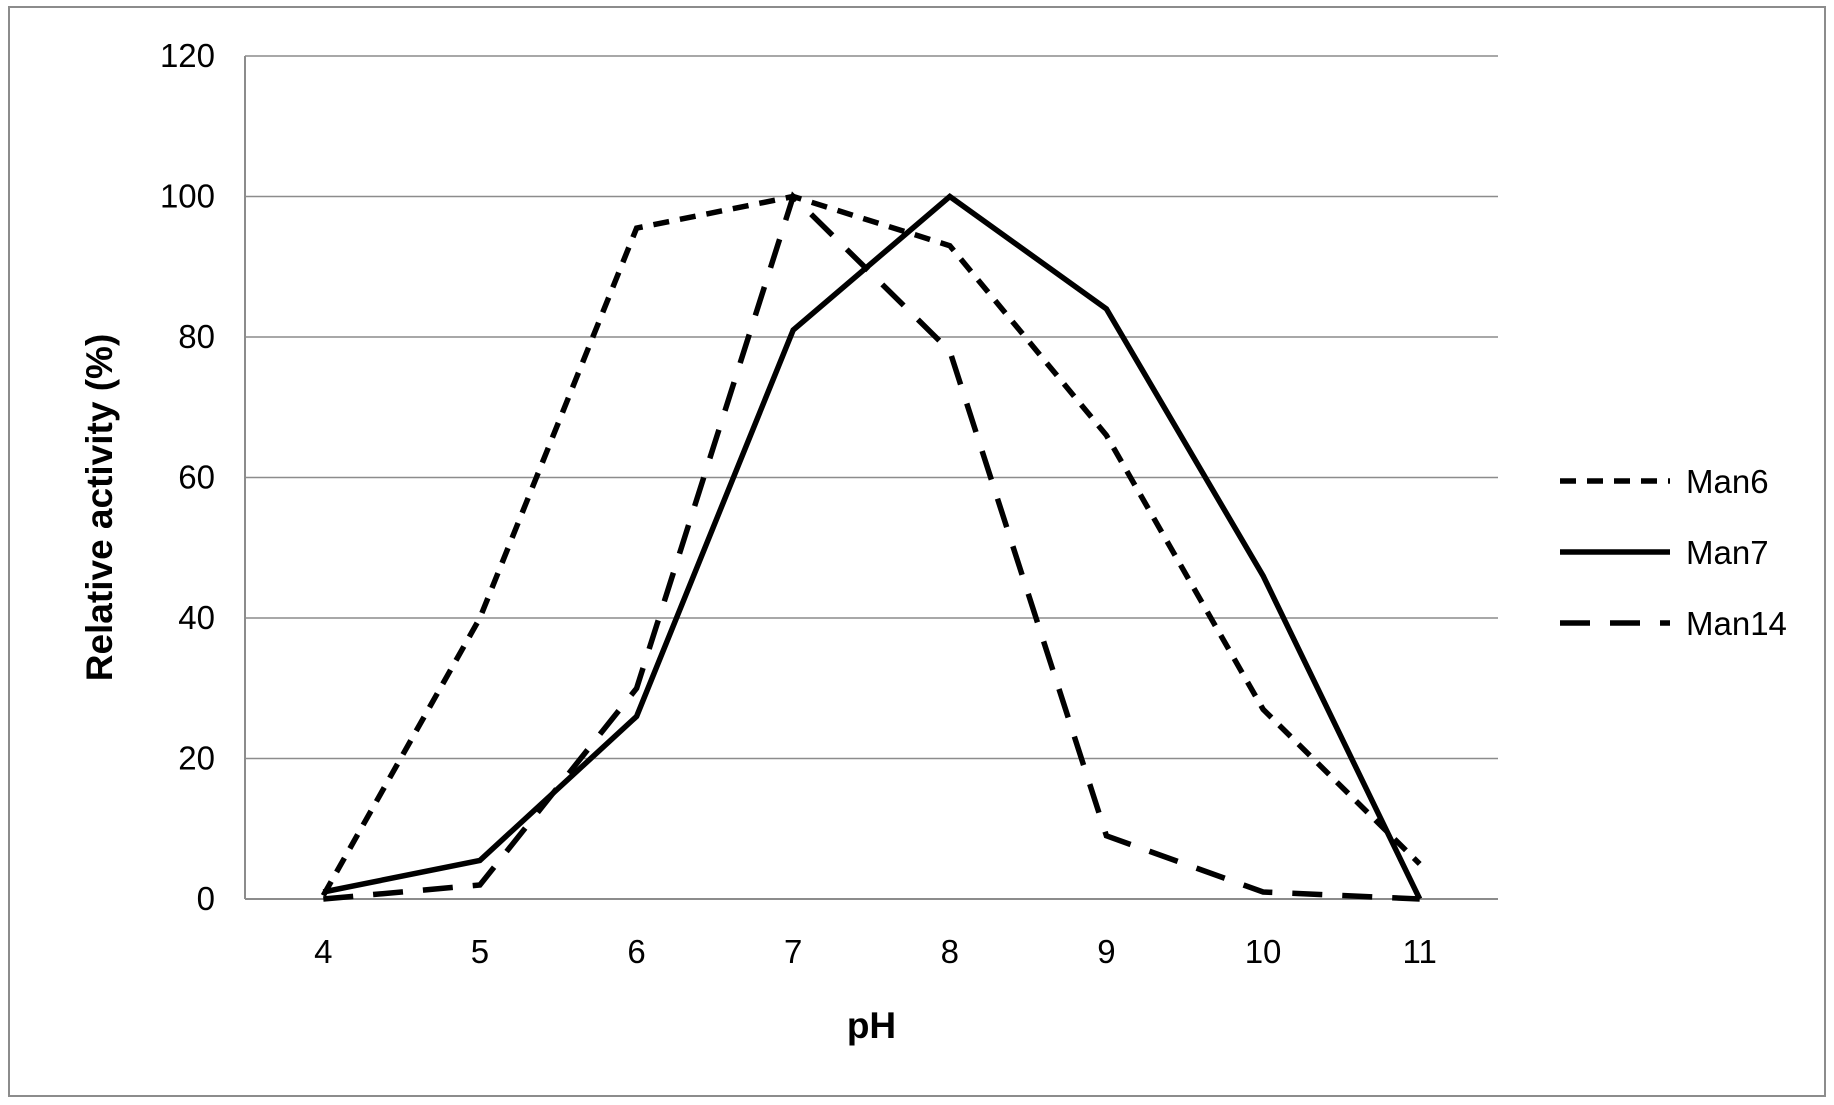 The height and width of the screenshot is (1105, 1834). Describe the element at coordinates (206, 898) in the screenshot. I see `y-tick-label: 0` at that location.